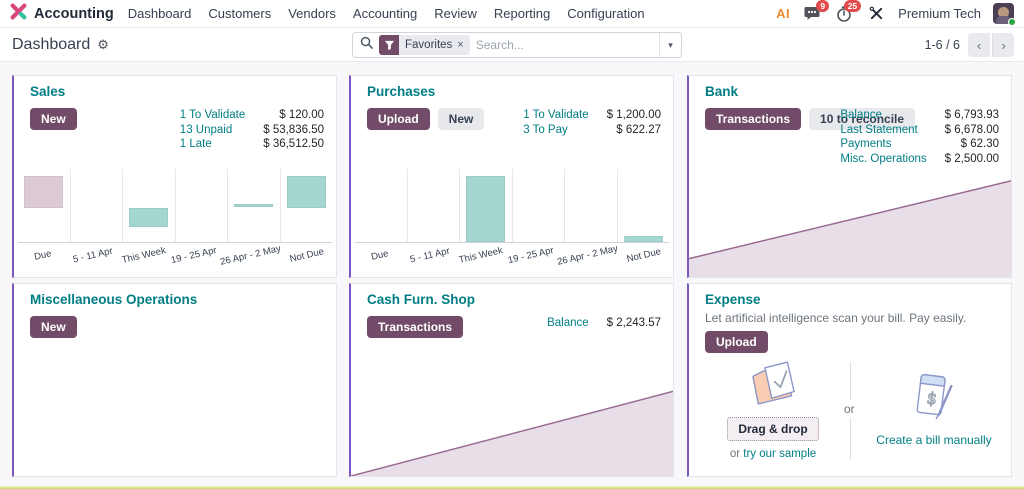 The height and width of the screenshot is (489, 1024). What do you see at coordinates (633, 115) in the screenshot?
I see `stat-value: $ 1,200.00` at bounding box center [633, 115].